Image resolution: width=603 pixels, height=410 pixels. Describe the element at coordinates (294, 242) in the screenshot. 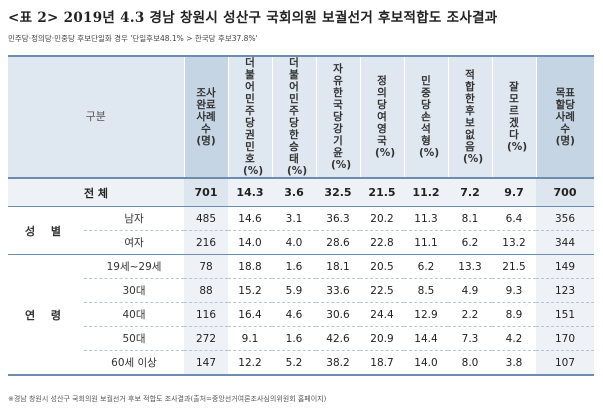

I see `table-cell: 4.0` at that location.